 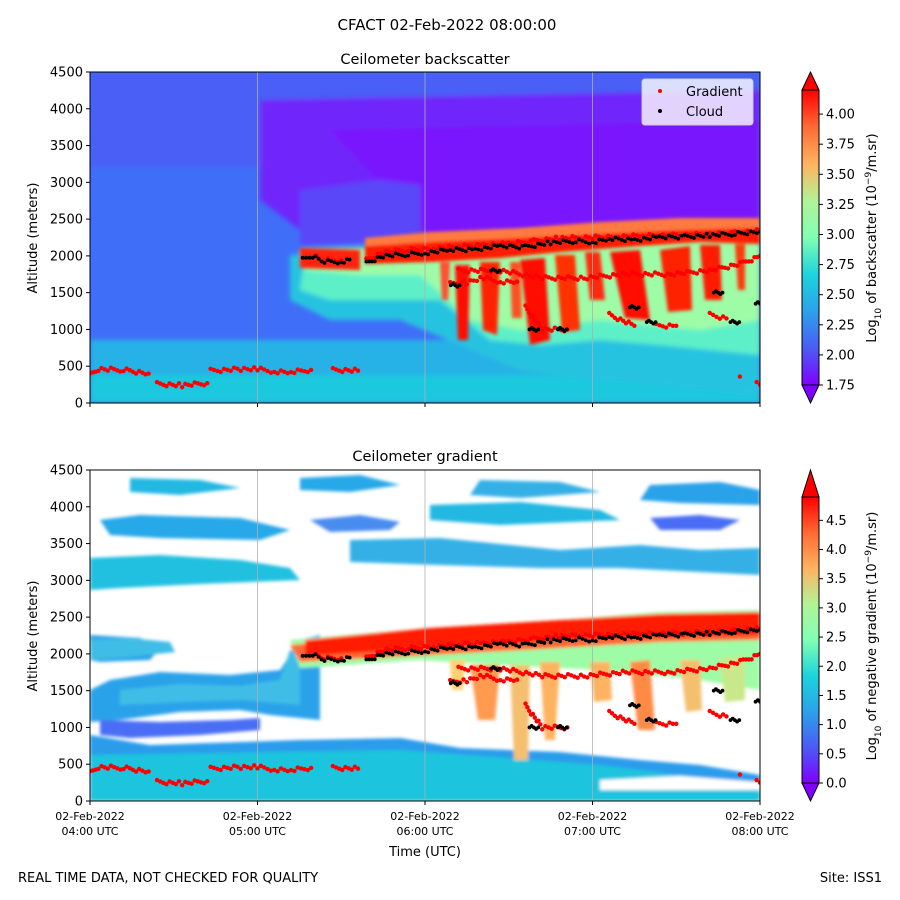 I want to click on legend-cloud-label: Cloud, so click(x=704, y=112).